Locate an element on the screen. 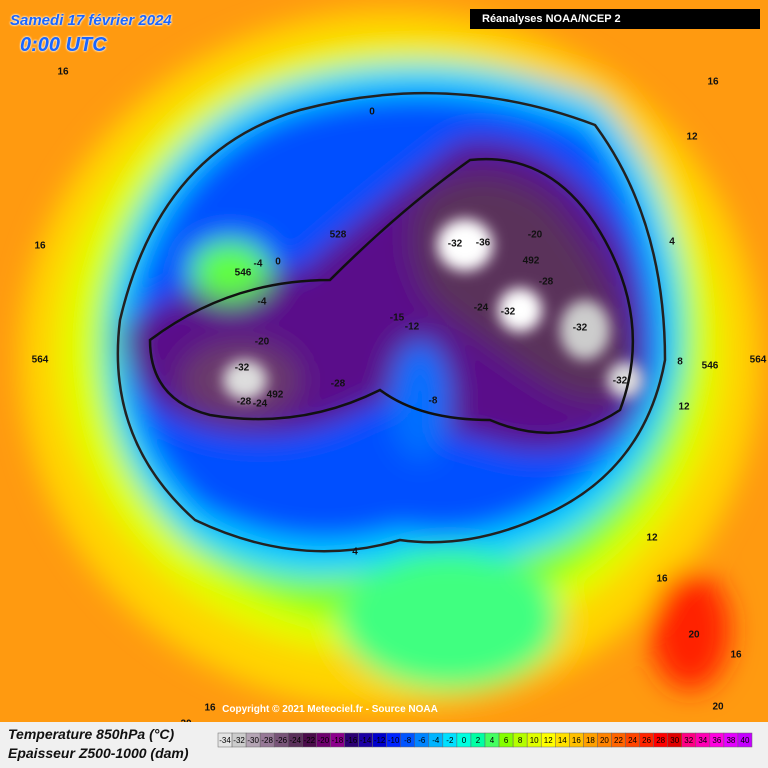 The image size is (768, 768). map-label: 528 is located at coordinates (338, 235).